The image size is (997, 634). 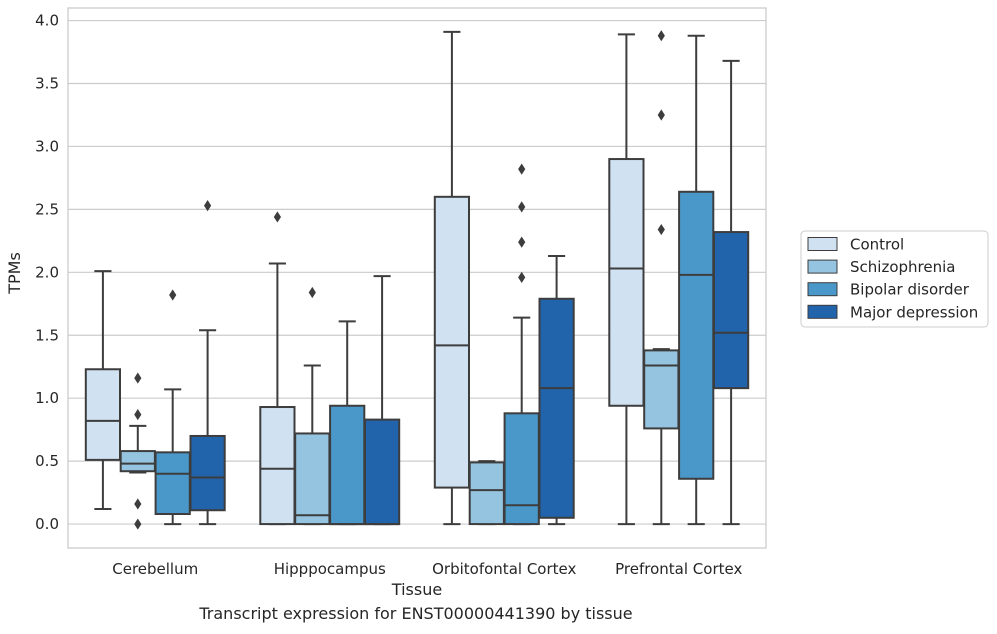 I want to click on y-axis-title: TPMs, so click(x=14, y=273).